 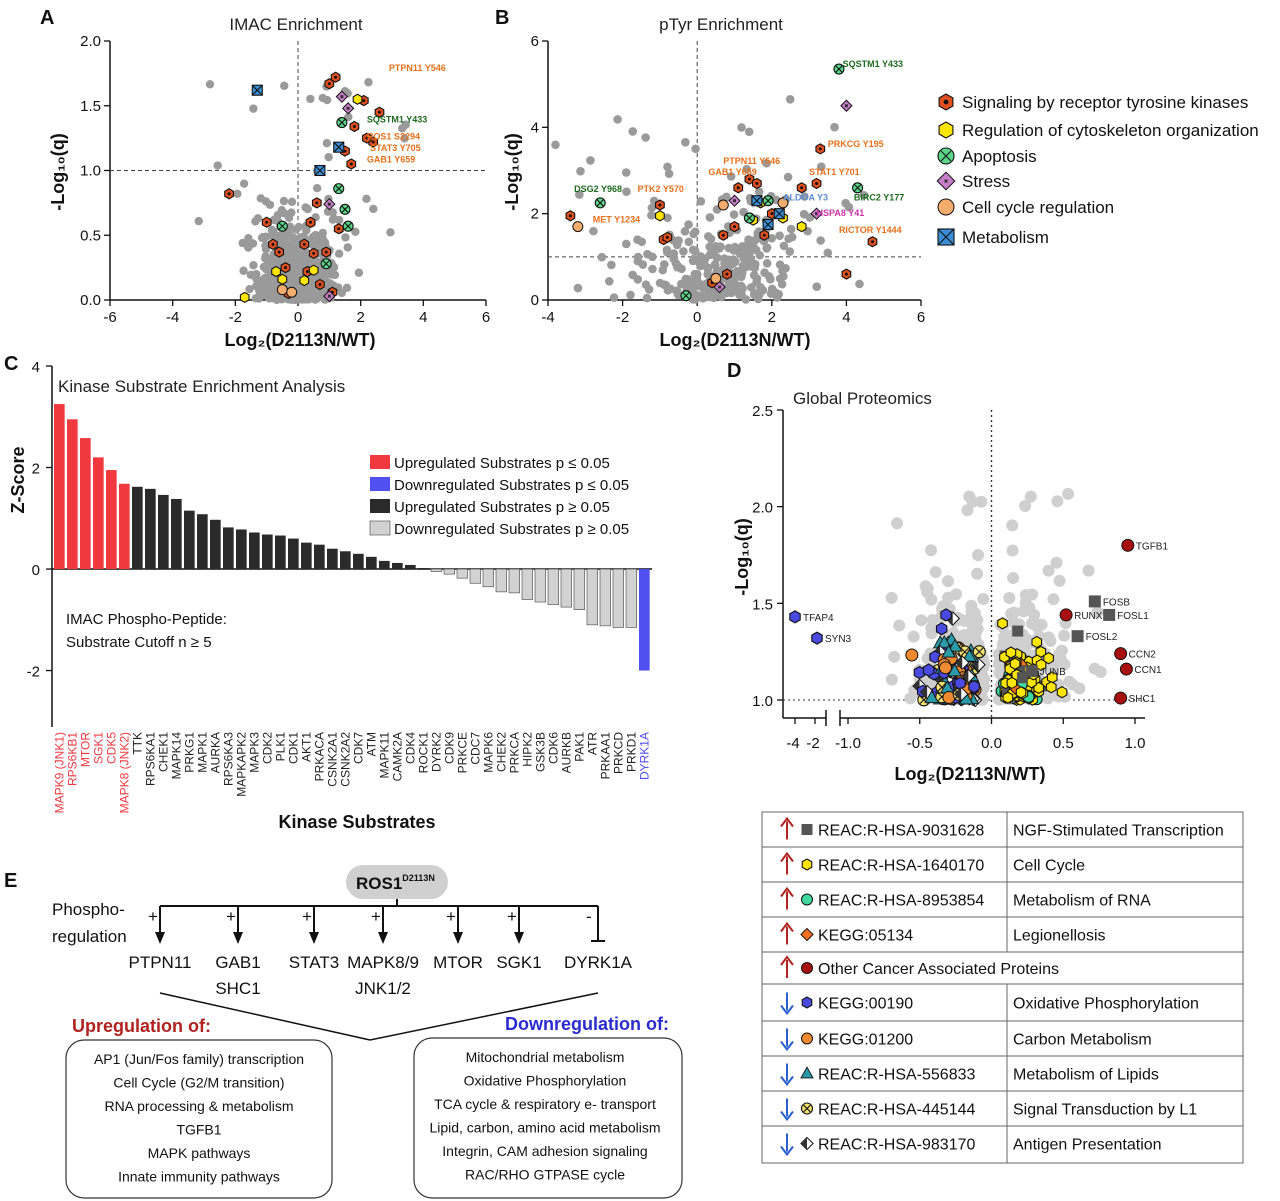 What do you see at coordinates (1087, 1145) in the screenshot?
I see `pathway-name: Antigen Presentation` at bounding box center [1087, 1145].